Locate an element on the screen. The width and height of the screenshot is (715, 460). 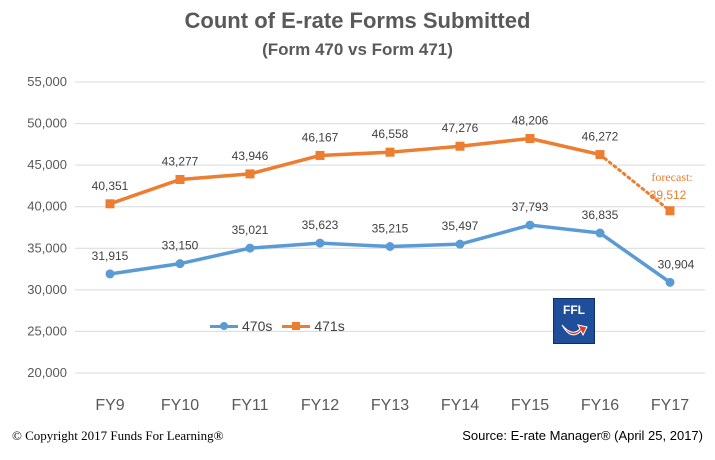
series-471s-data-label: 46,272 is located at coordinates (600, 137).